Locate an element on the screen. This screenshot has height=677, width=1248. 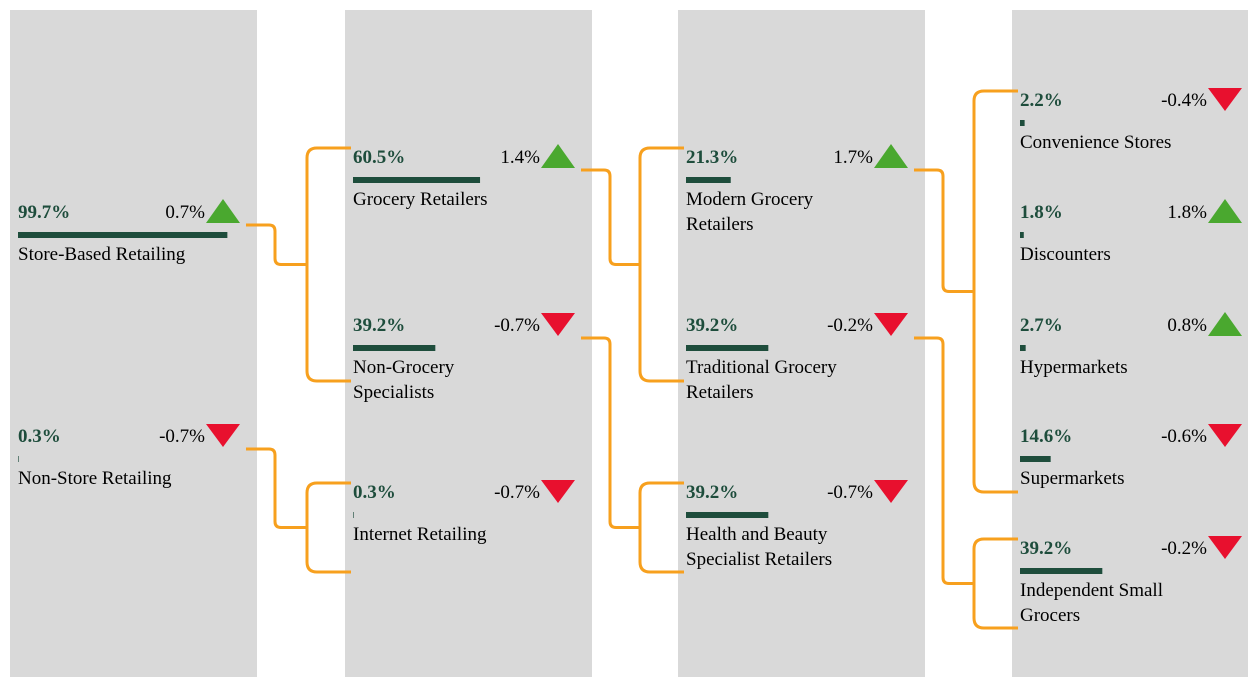
change-label: 0.7% is located at coordinates (185, 212).